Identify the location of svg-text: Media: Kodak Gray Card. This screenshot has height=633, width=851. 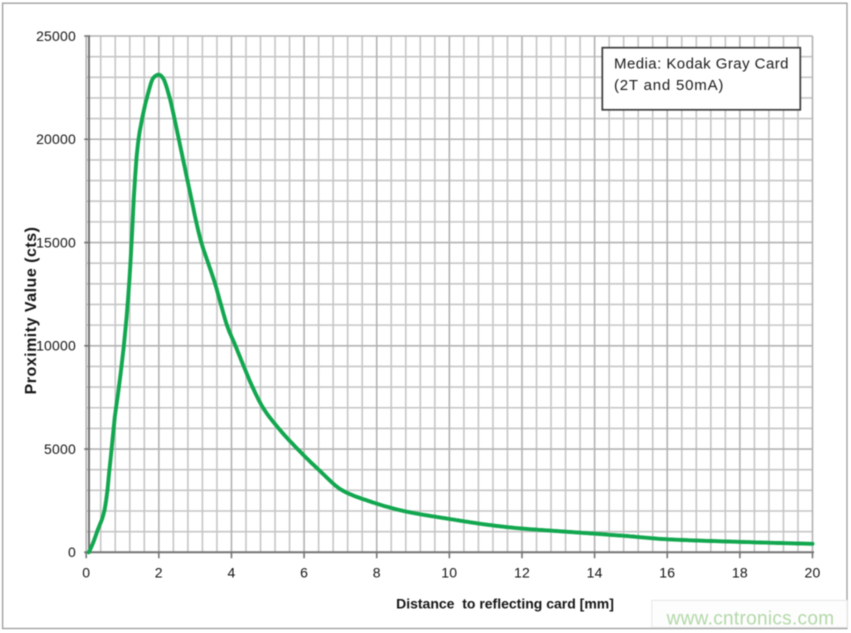
(701, 63).